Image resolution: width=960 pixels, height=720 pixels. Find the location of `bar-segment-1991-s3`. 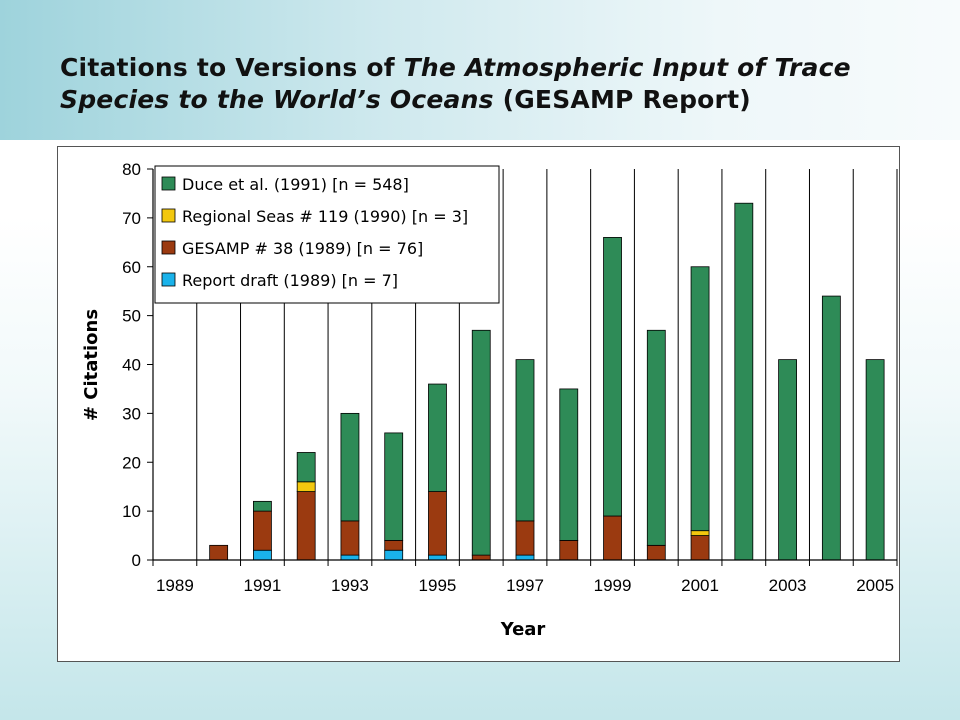

bar-segment-1991-s3 is located at coordinates (262, 506).